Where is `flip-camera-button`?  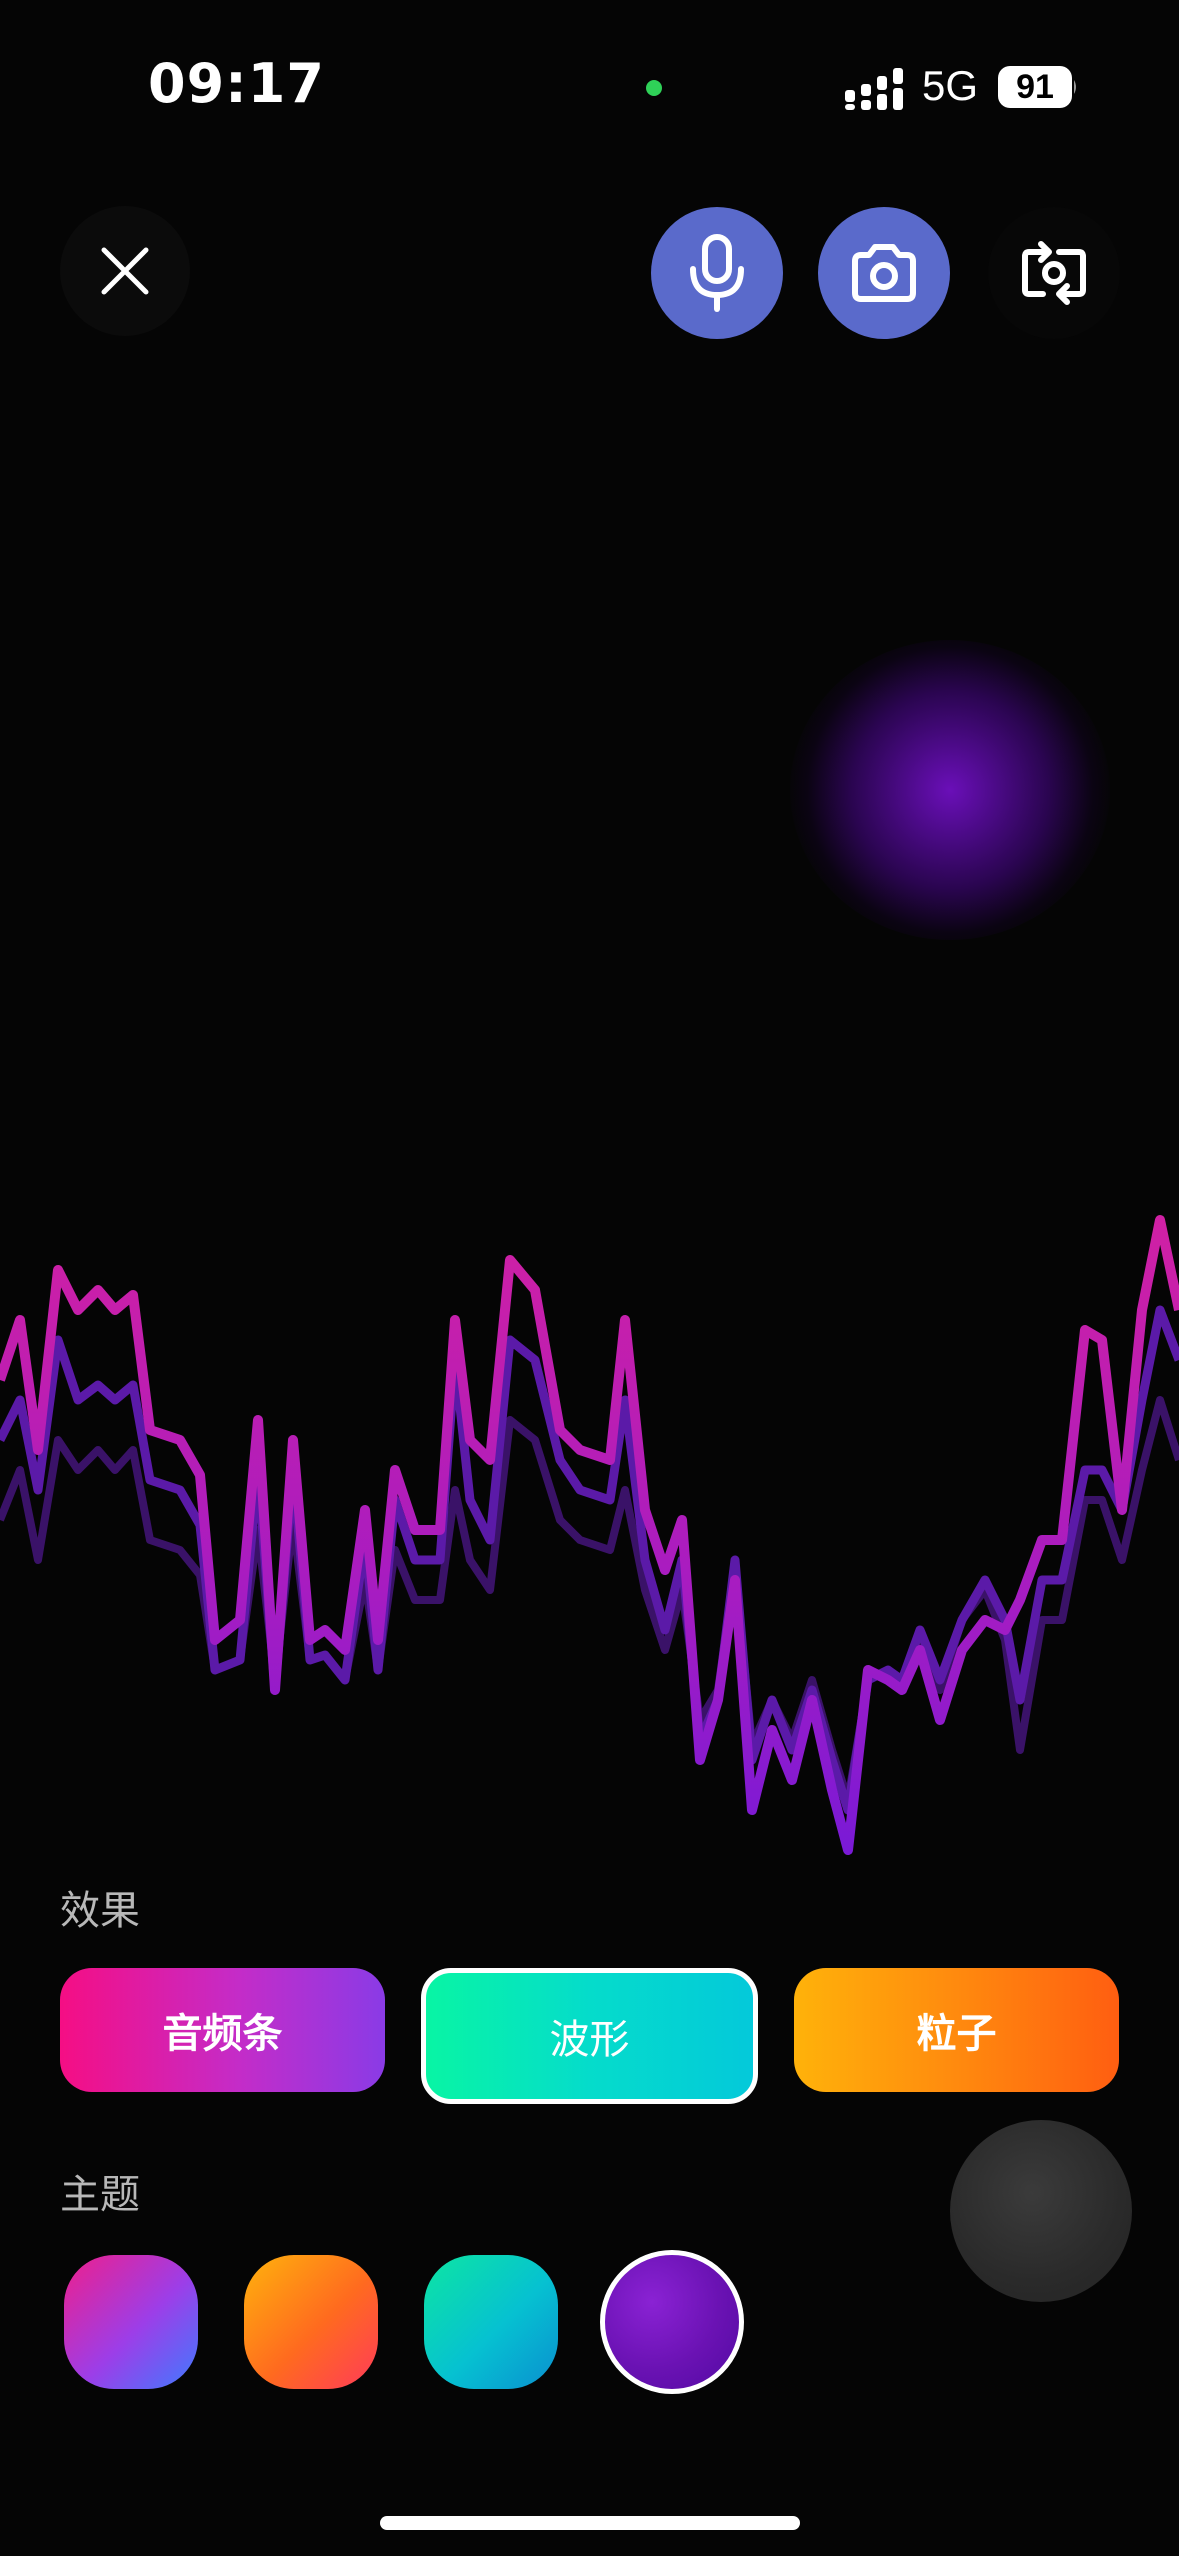 flip-camera-button is located at coordinates (1054, 273).